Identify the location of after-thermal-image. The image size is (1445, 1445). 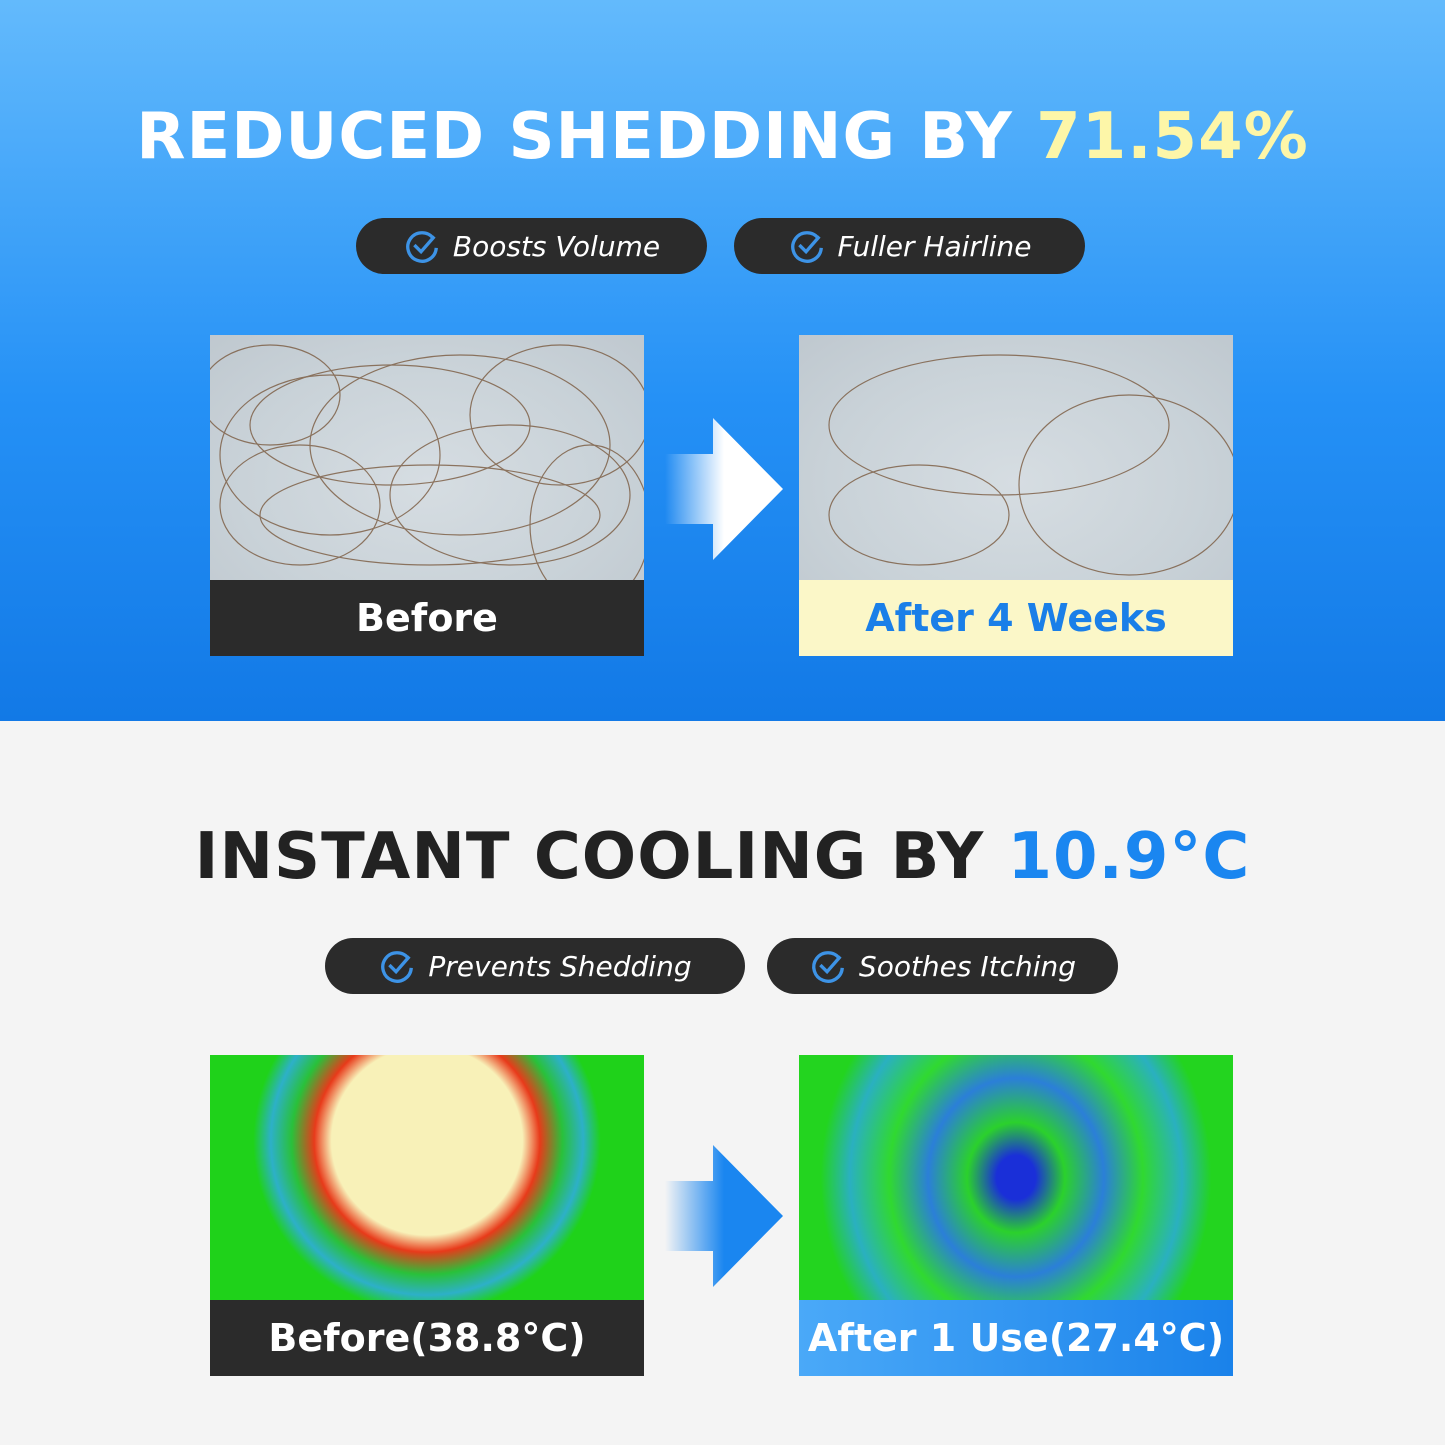
(1016, 1177).